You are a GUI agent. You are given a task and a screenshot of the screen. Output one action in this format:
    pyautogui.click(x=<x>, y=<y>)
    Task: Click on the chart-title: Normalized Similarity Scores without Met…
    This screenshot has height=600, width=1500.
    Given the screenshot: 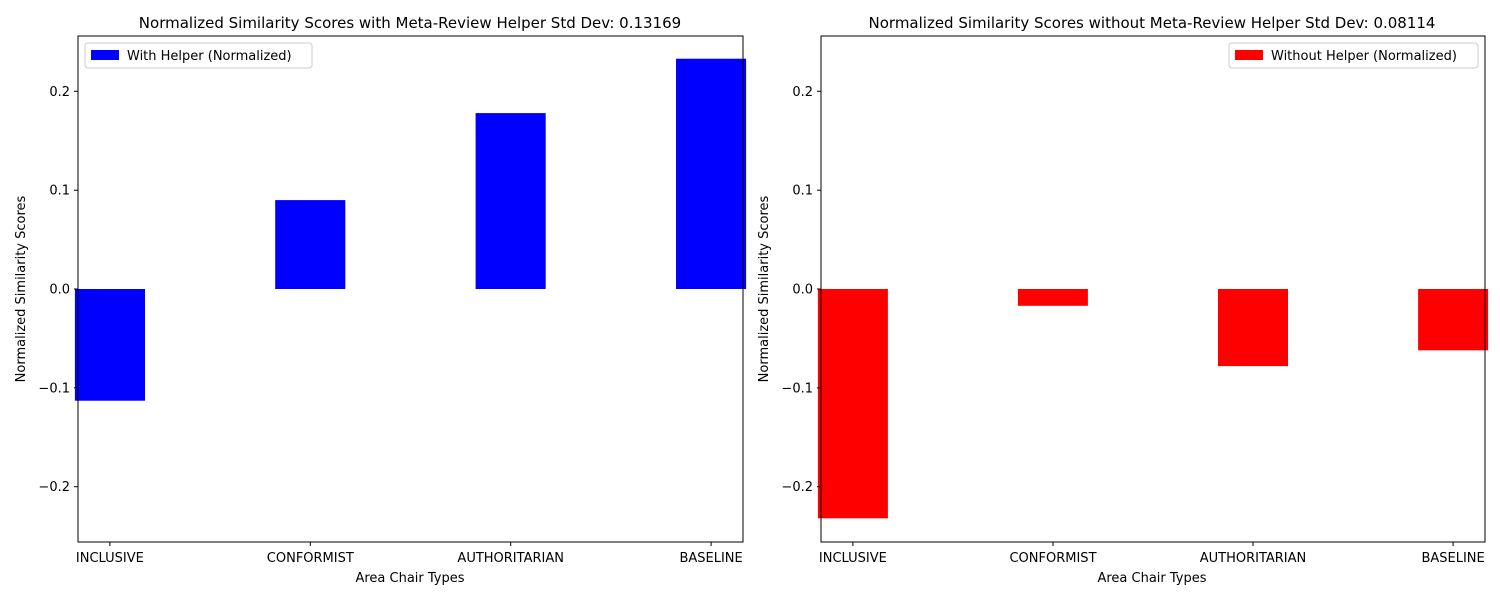 What is the action you would take?
    pyautogui.click(x=1152, y=23)
    